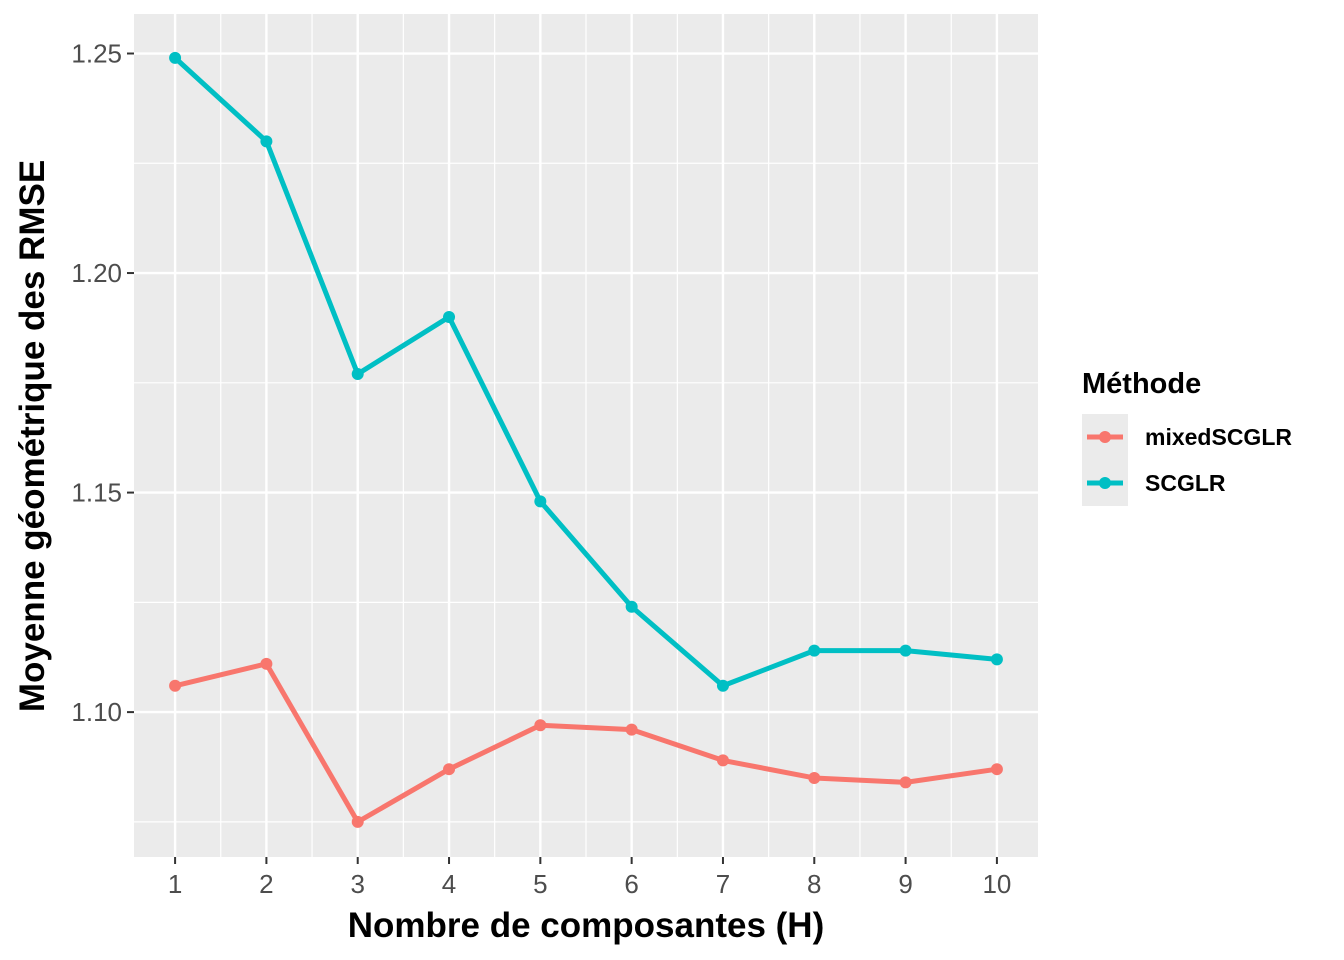 This screenshot has height=960, width=1344. Describe the element at coordinates (996, 884) in the screenshot. I see `x-tick-label: 10` at that location.